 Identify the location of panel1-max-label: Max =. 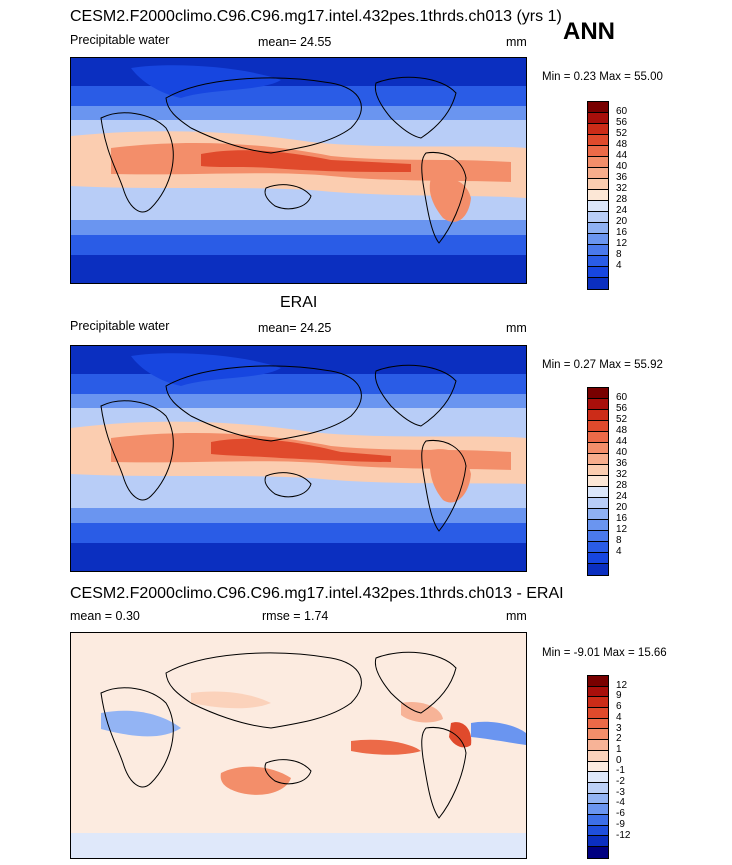
(615, 77).